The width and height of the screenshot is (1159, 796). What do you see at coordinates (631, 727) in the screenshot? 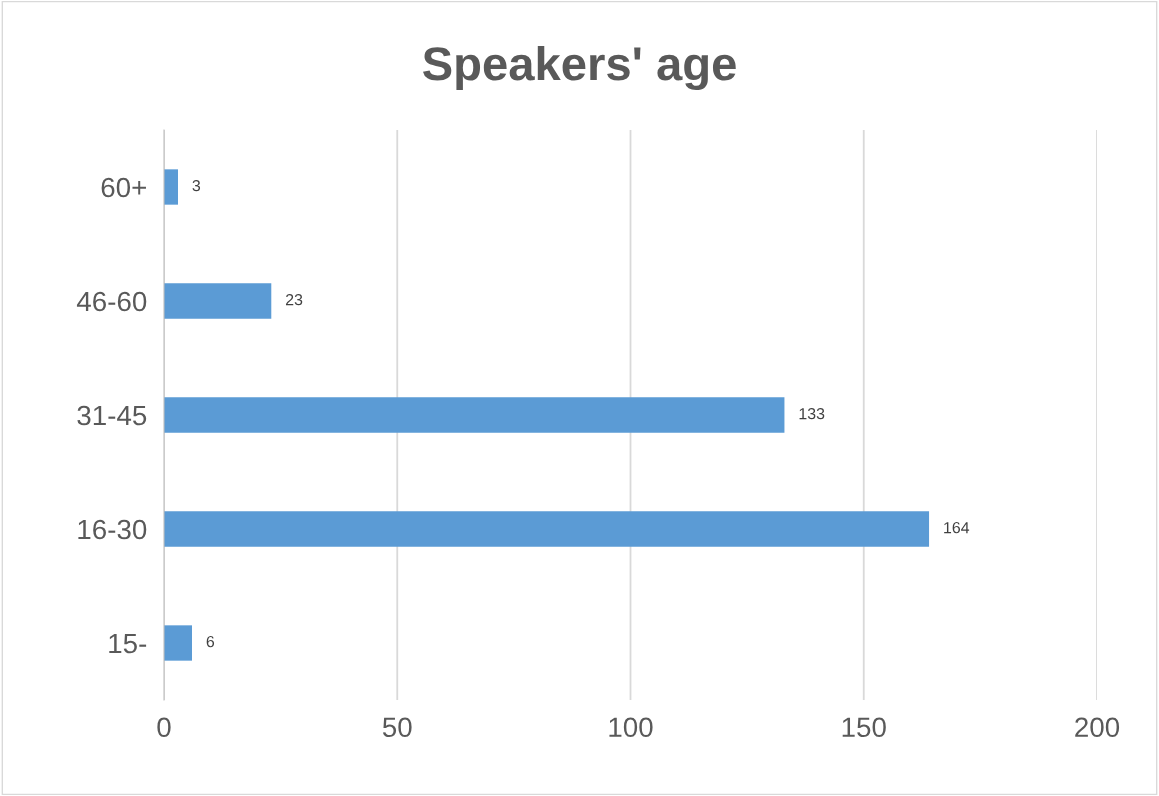
I see `x-tick-label: 100` at bounding box center [631, 727].